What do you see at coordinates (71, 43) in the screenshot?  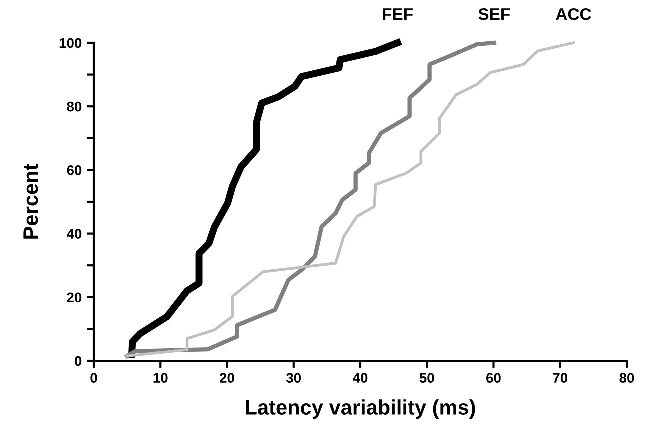 I see `y-tick-label: 100` at bounding box center [71, 43].